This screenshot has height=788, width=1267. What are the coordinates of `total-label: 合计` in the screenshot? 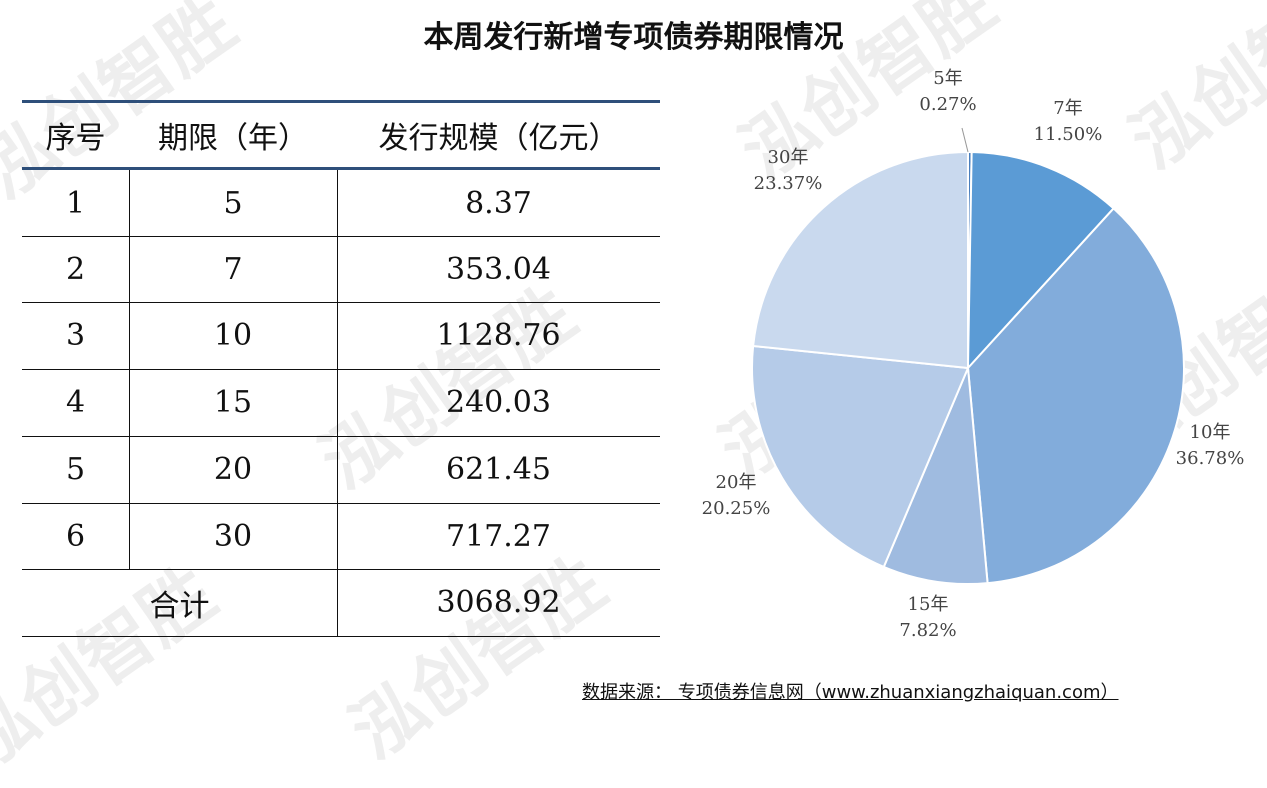 It's located at (179, 606).